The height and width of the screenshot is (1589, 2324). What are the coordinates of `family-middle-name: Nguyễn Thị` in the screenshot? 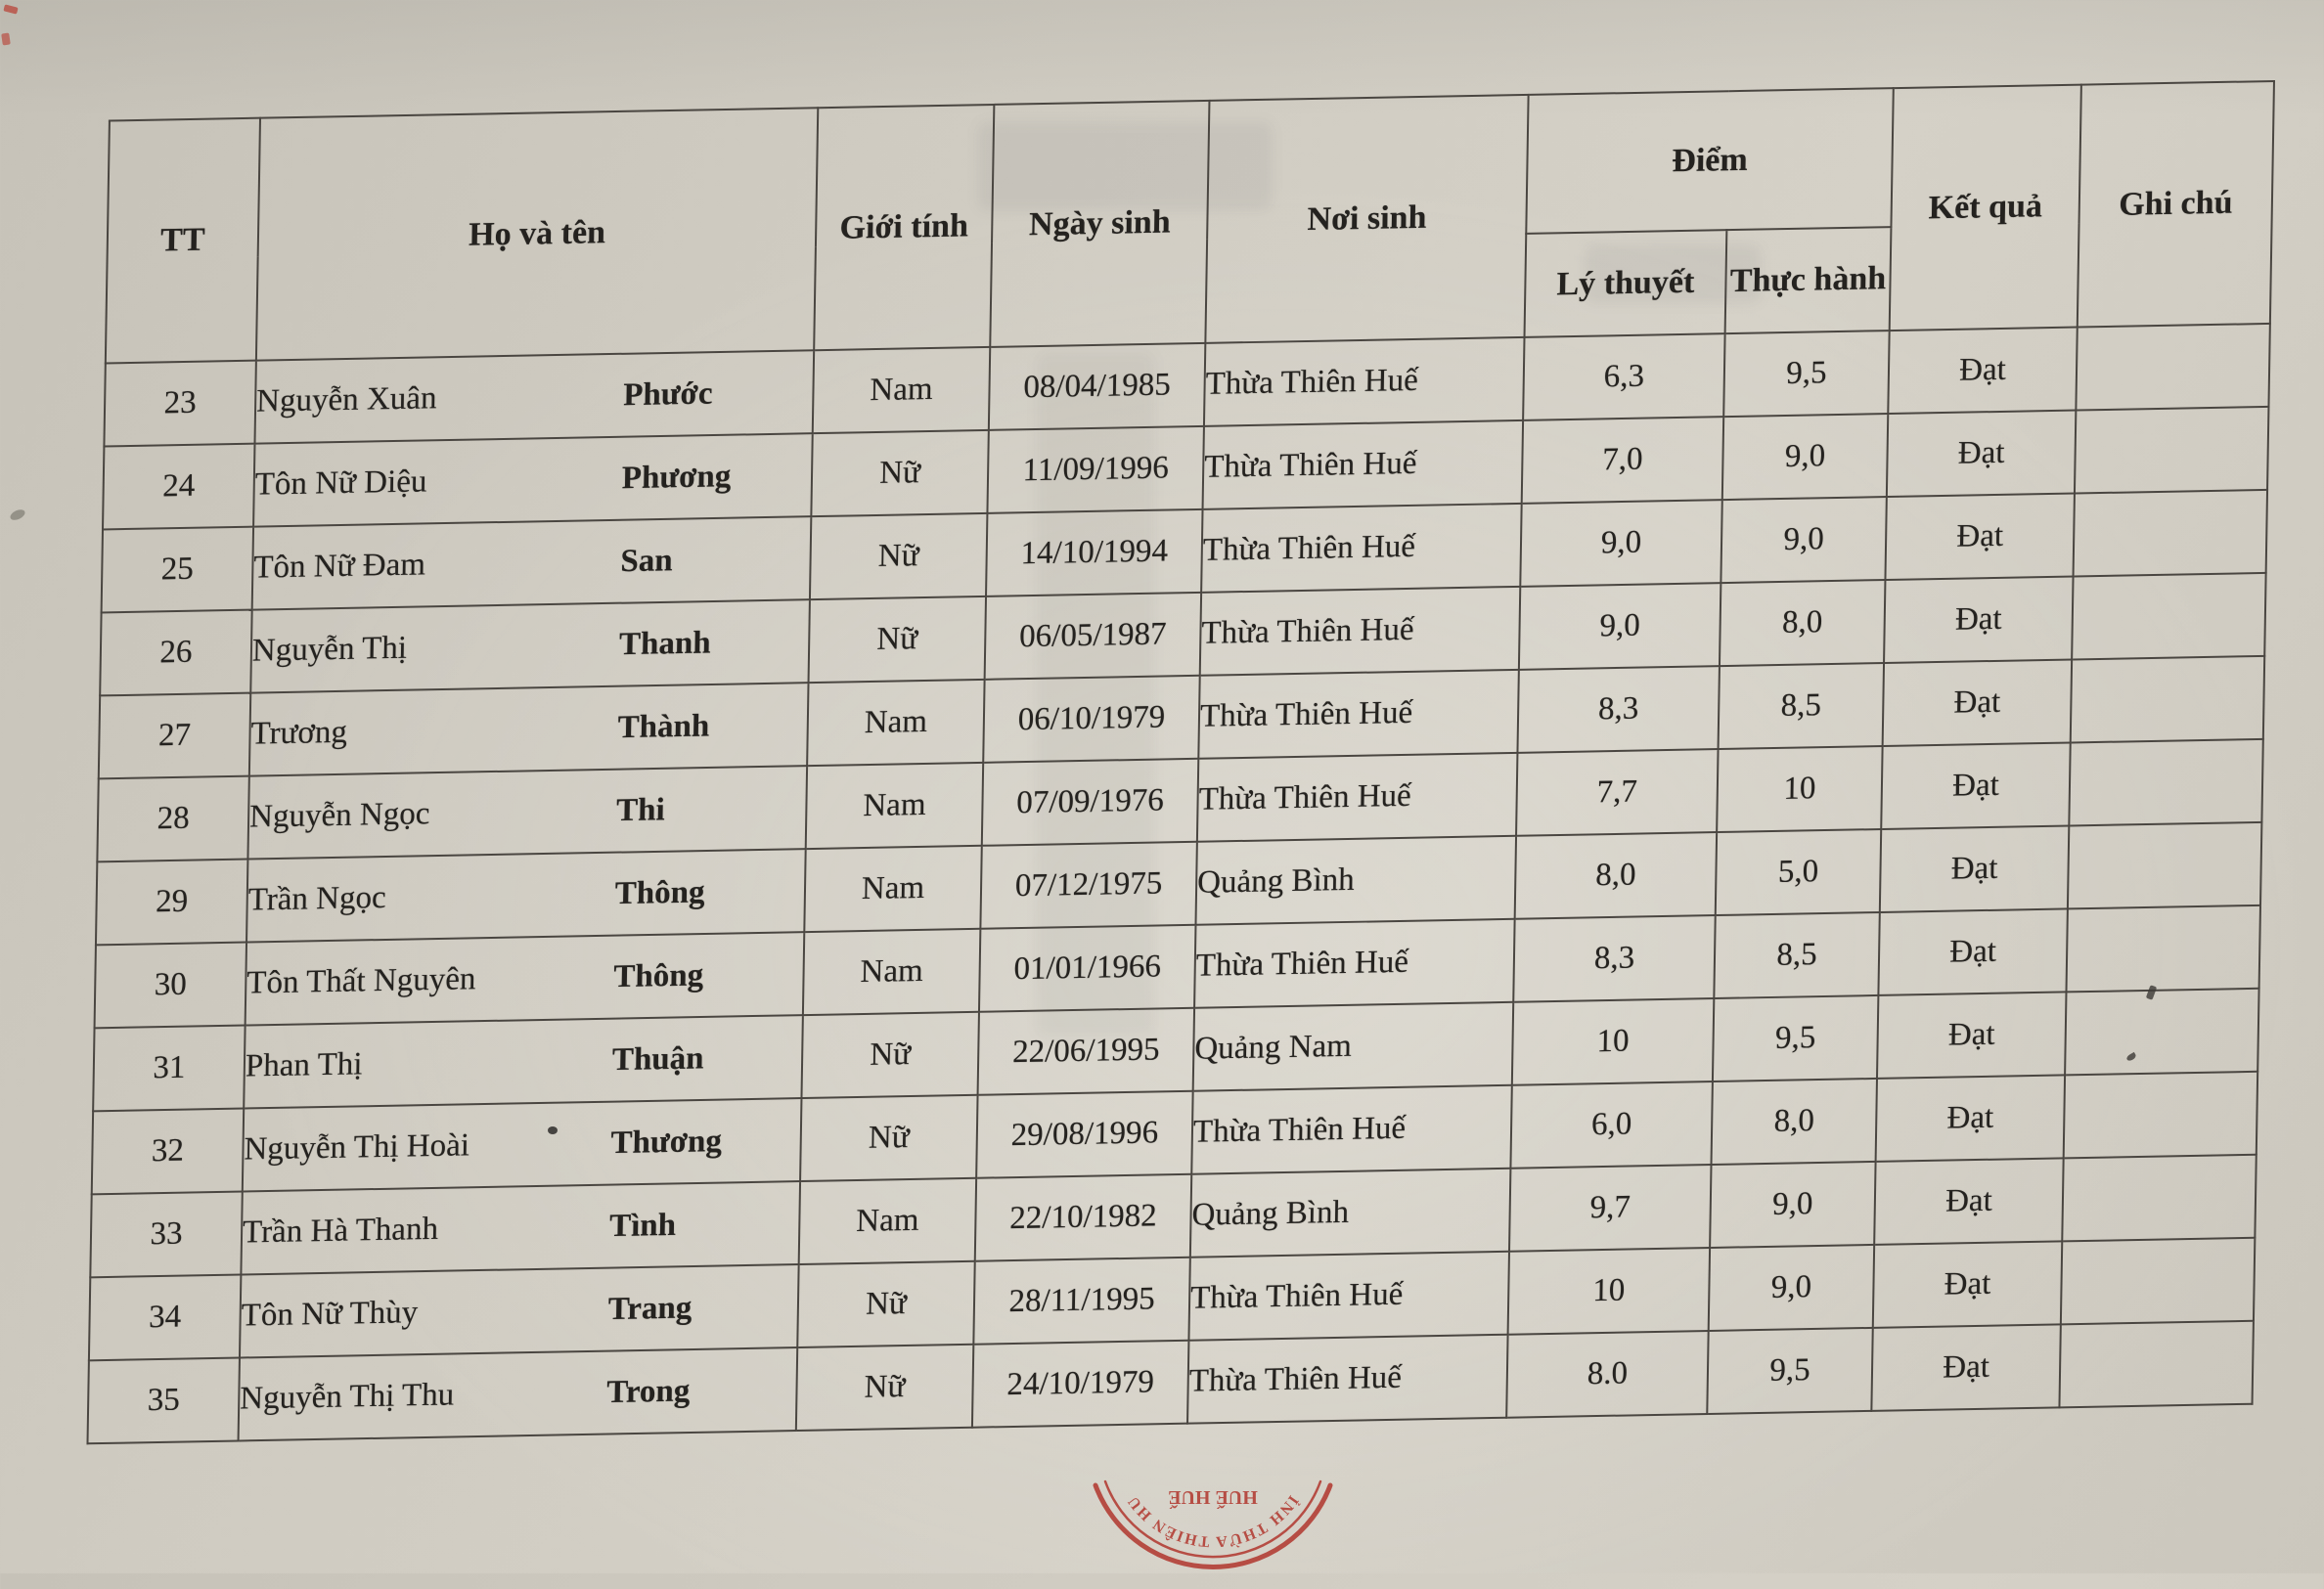 It's located at (329, 649).